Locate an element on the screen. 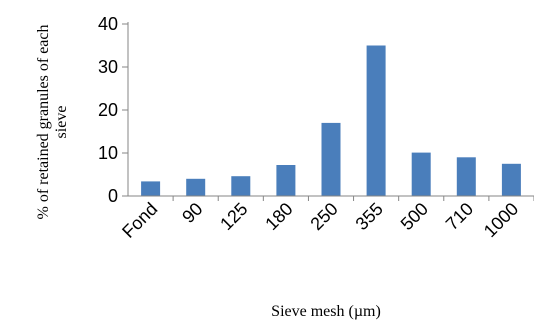 The image size is (534, 322). x-tick-label: 125 is located at coordinates (233, 216).